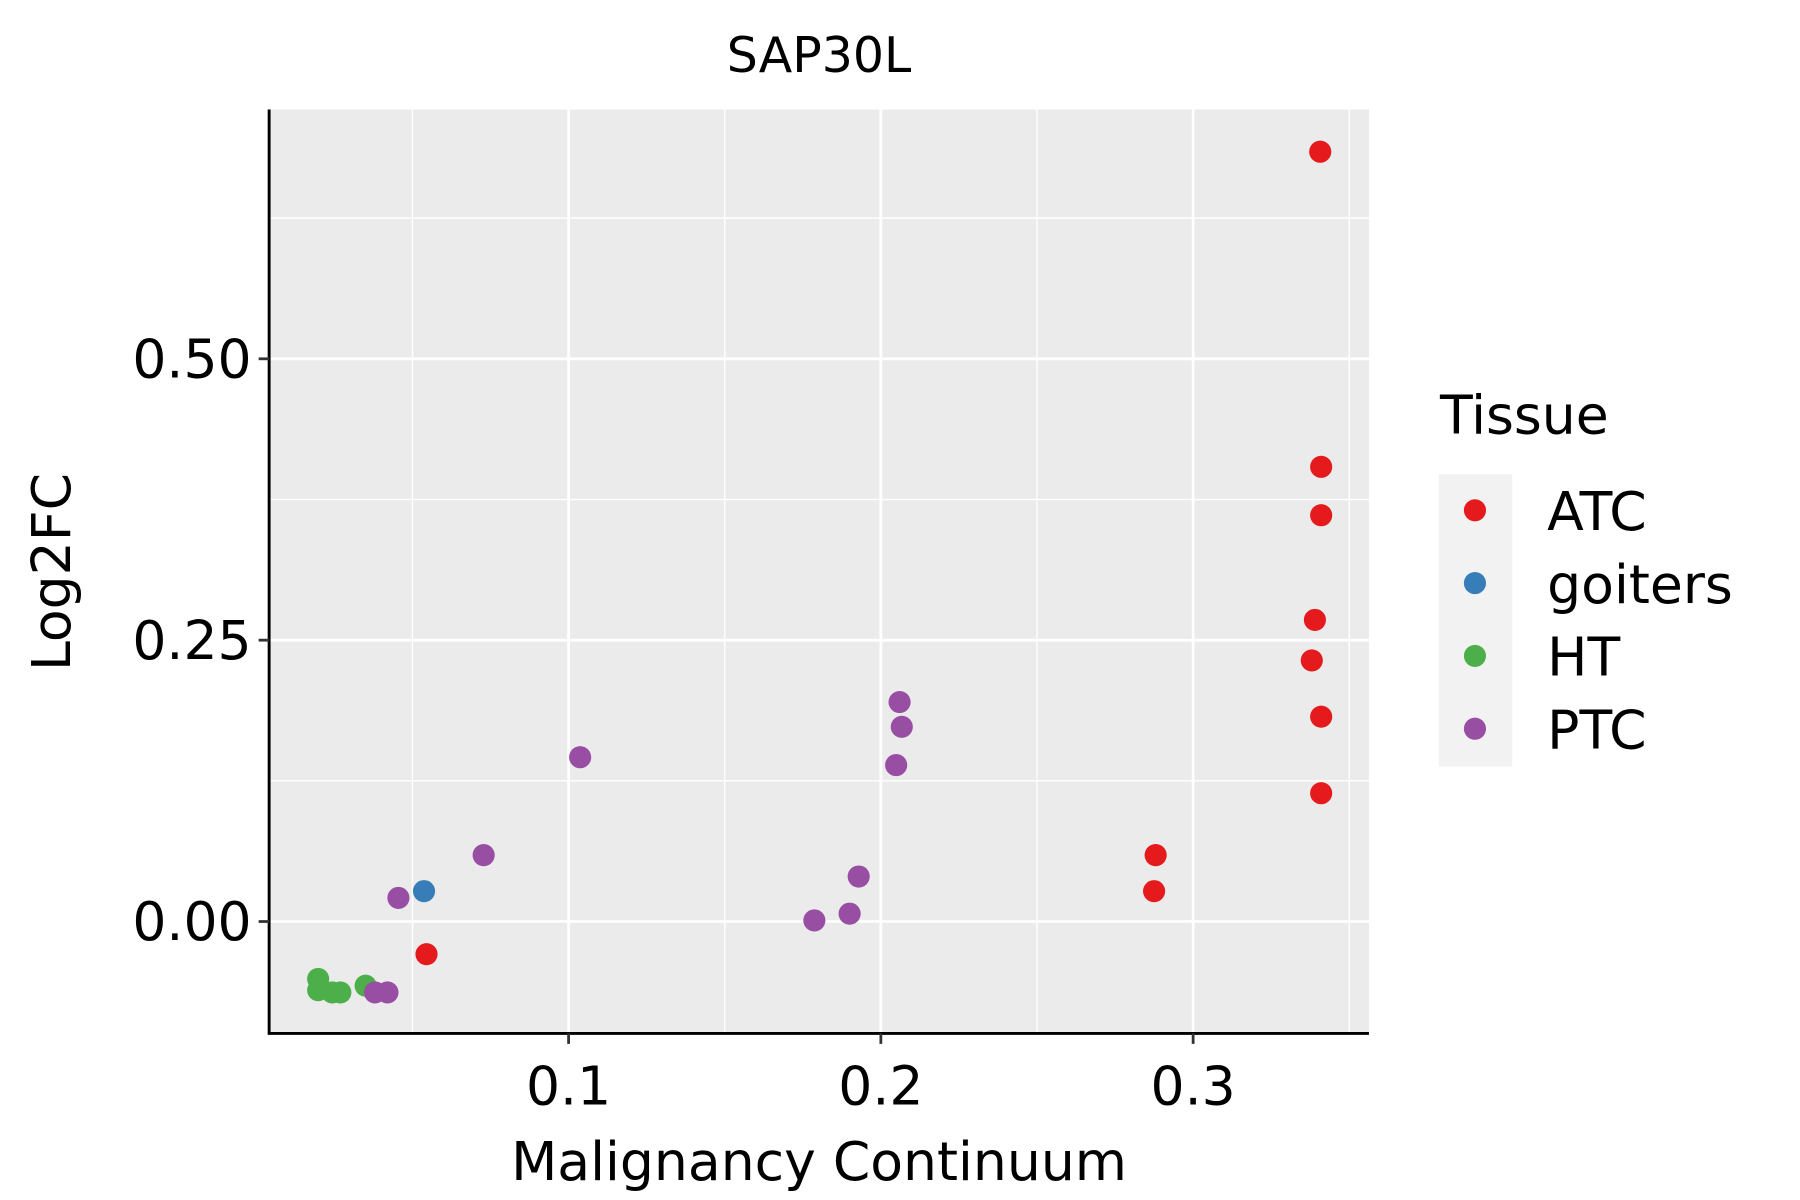  What do you see at coordinates (819, 55) in the screenshot?
I see `chart-title: SAP30L` at bounding box center [819, 55].